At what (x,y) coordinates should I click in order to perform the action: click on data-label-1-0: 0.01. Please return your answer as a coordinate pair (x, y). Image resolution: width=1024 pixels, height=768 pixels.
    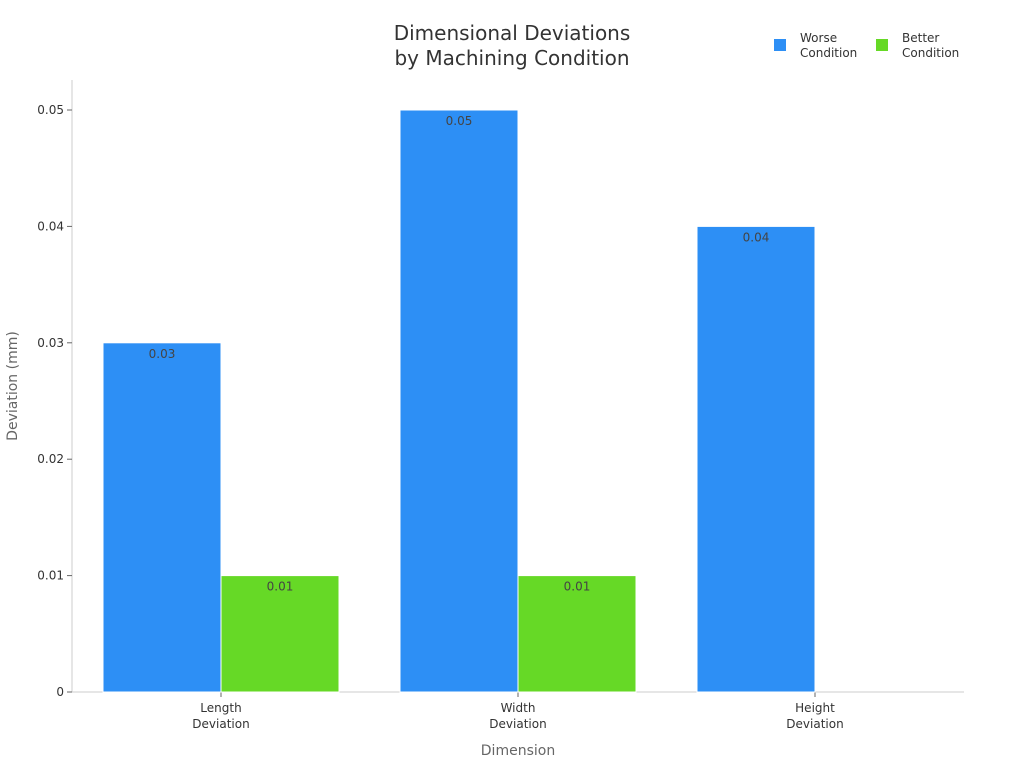
    Looking at the image, I should click on (280, 587).